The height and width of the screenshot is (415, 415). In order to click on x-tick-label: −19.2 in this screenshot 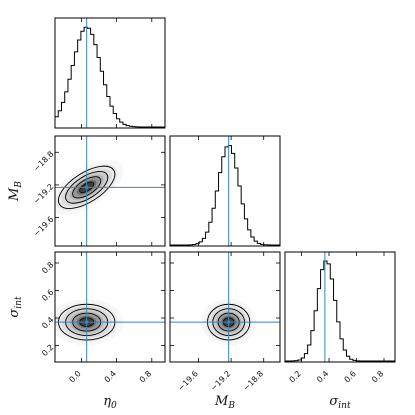, I will do `click(221, 381)`.